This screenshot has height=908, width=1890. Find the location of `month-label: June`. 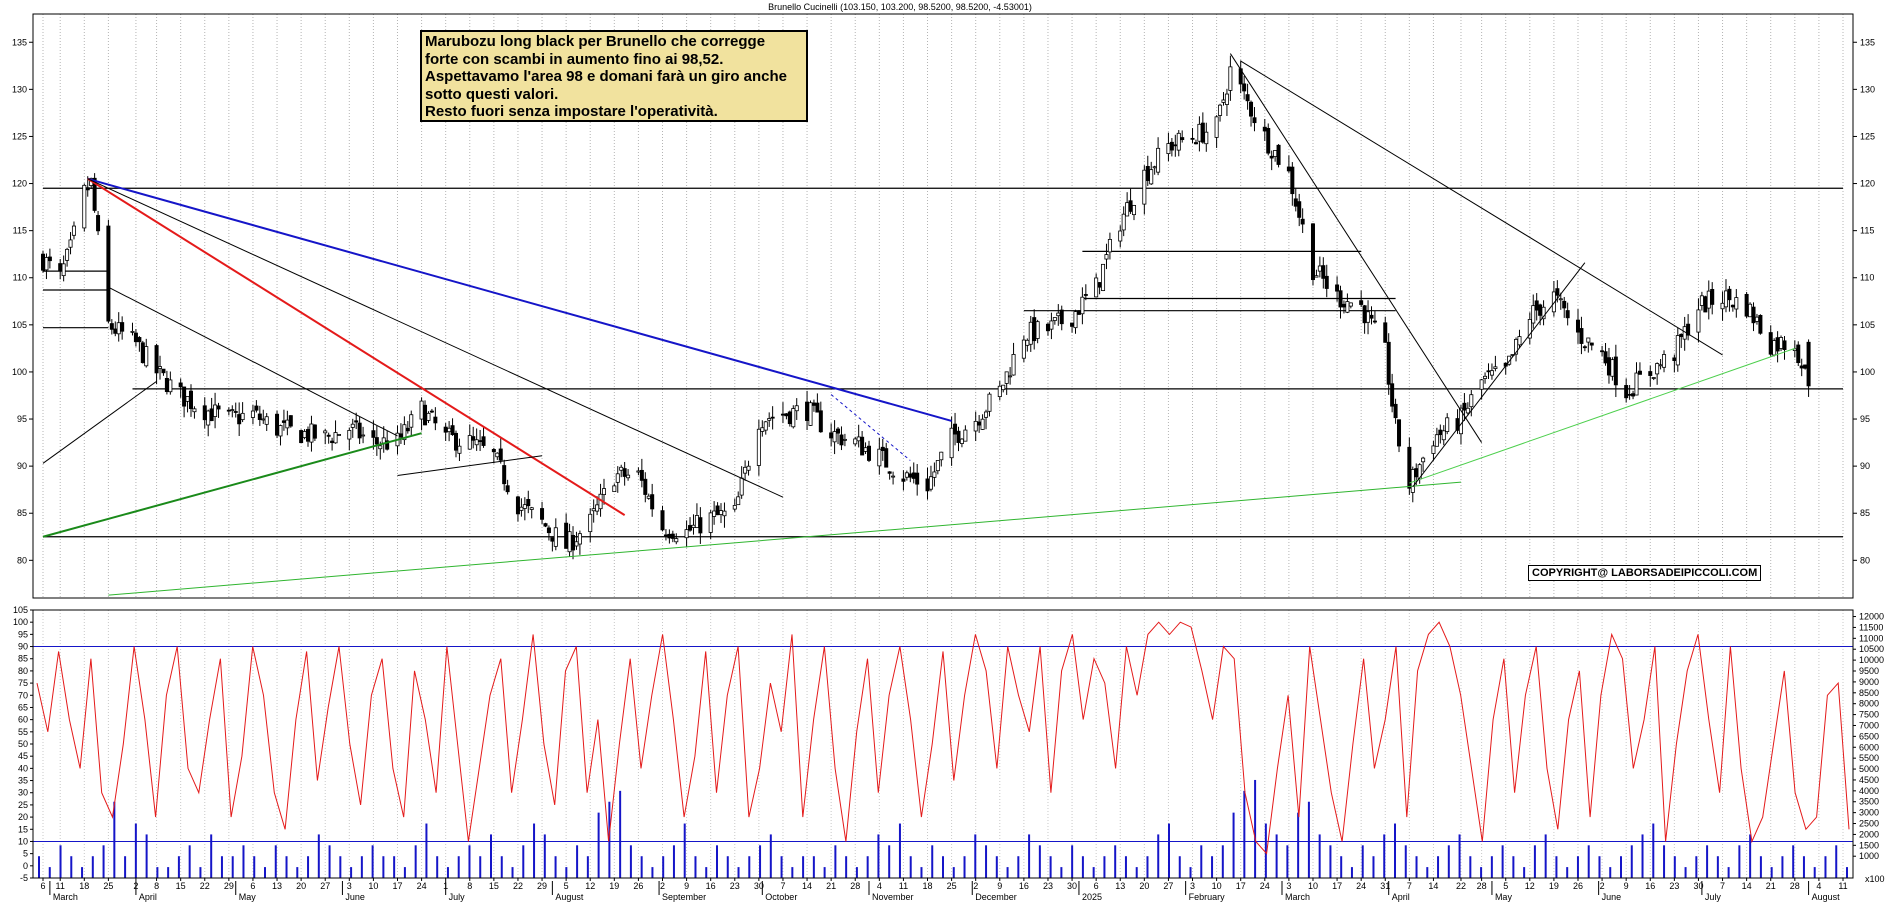

month-label: June is located at coordinates (1612, 897).